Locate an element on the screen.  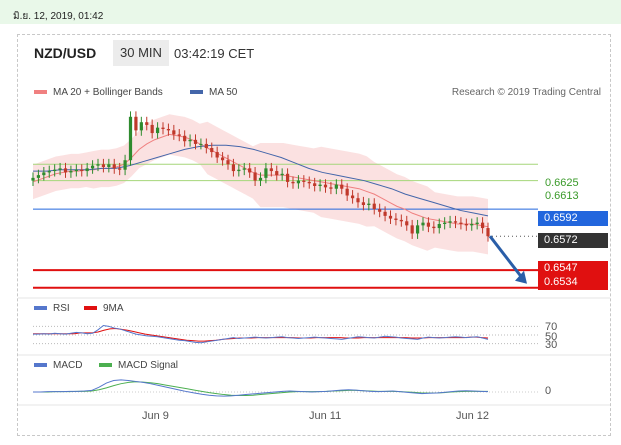
ma20-legend-label: MA 20 + Bollinger Bands is located at coordinates (108, 92).